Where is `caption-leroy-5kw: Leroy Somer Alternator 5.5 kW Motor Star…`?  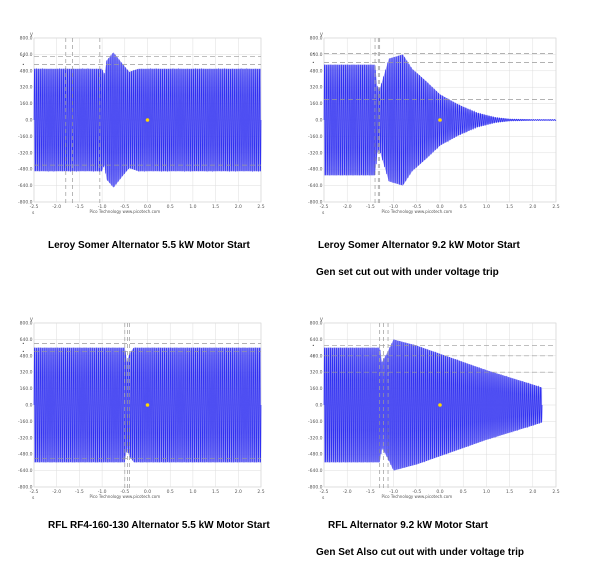 caption-leroy-5kw: Leroy Somer Alternator 5.5 kW Motor Star… is located at coordinates (149, 245).